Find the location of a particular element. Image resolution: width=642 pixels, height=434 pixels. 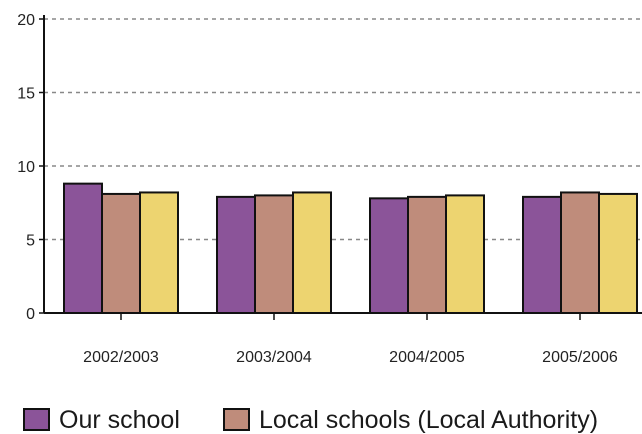

x-tick-label: 2004/2005 is located at coordinates (427, 357).